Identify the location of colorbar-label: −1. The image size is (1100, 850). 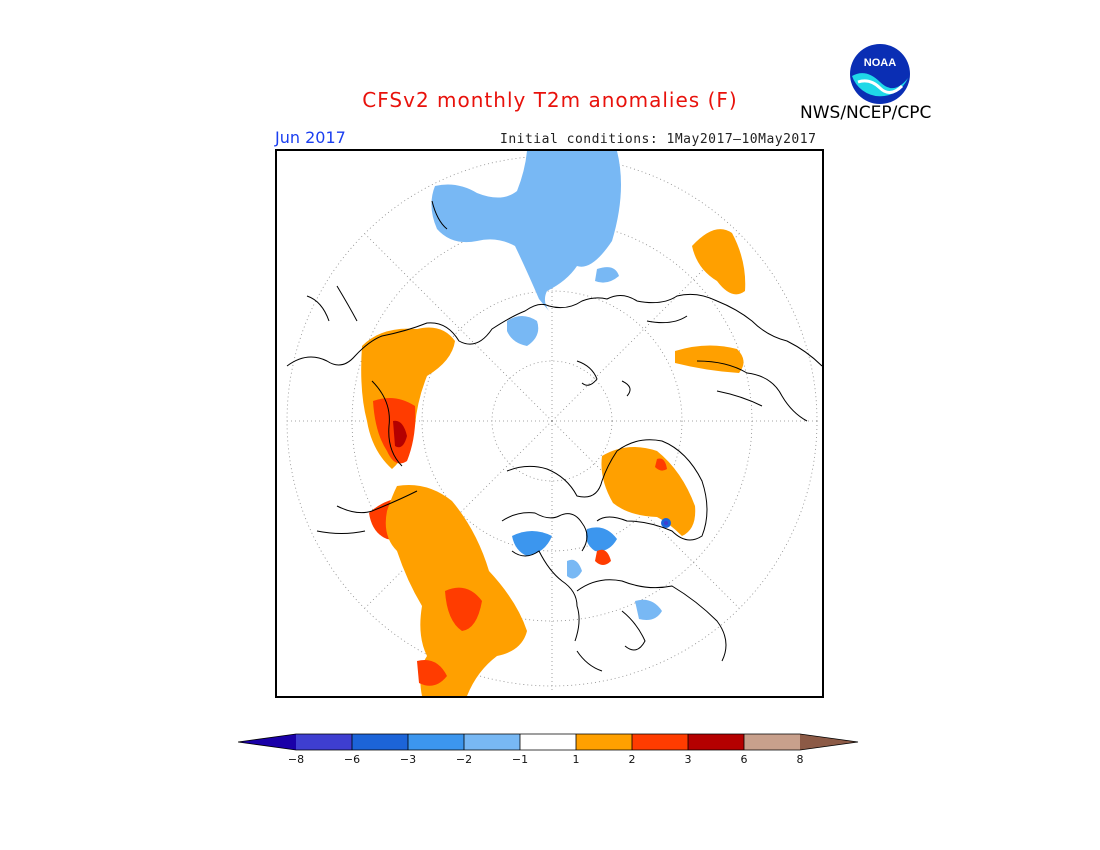
(520, 759).